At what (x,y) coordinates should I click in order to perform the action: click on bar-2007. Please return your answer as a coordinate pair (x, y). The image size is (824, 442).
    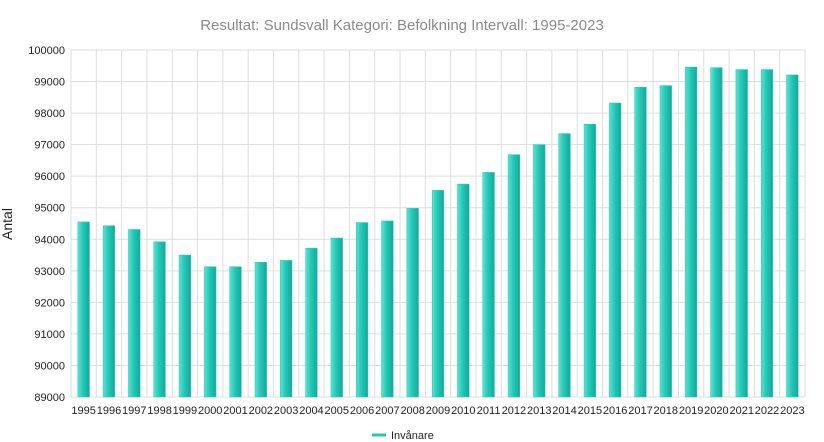
    Looking at the image, I should click on (387, 309).